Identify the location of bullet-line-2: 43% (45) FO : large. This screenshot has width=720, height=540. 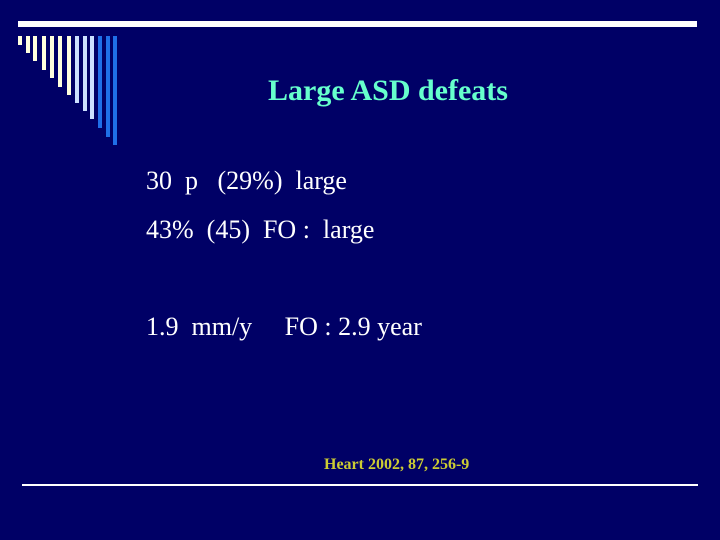
(260, 229).